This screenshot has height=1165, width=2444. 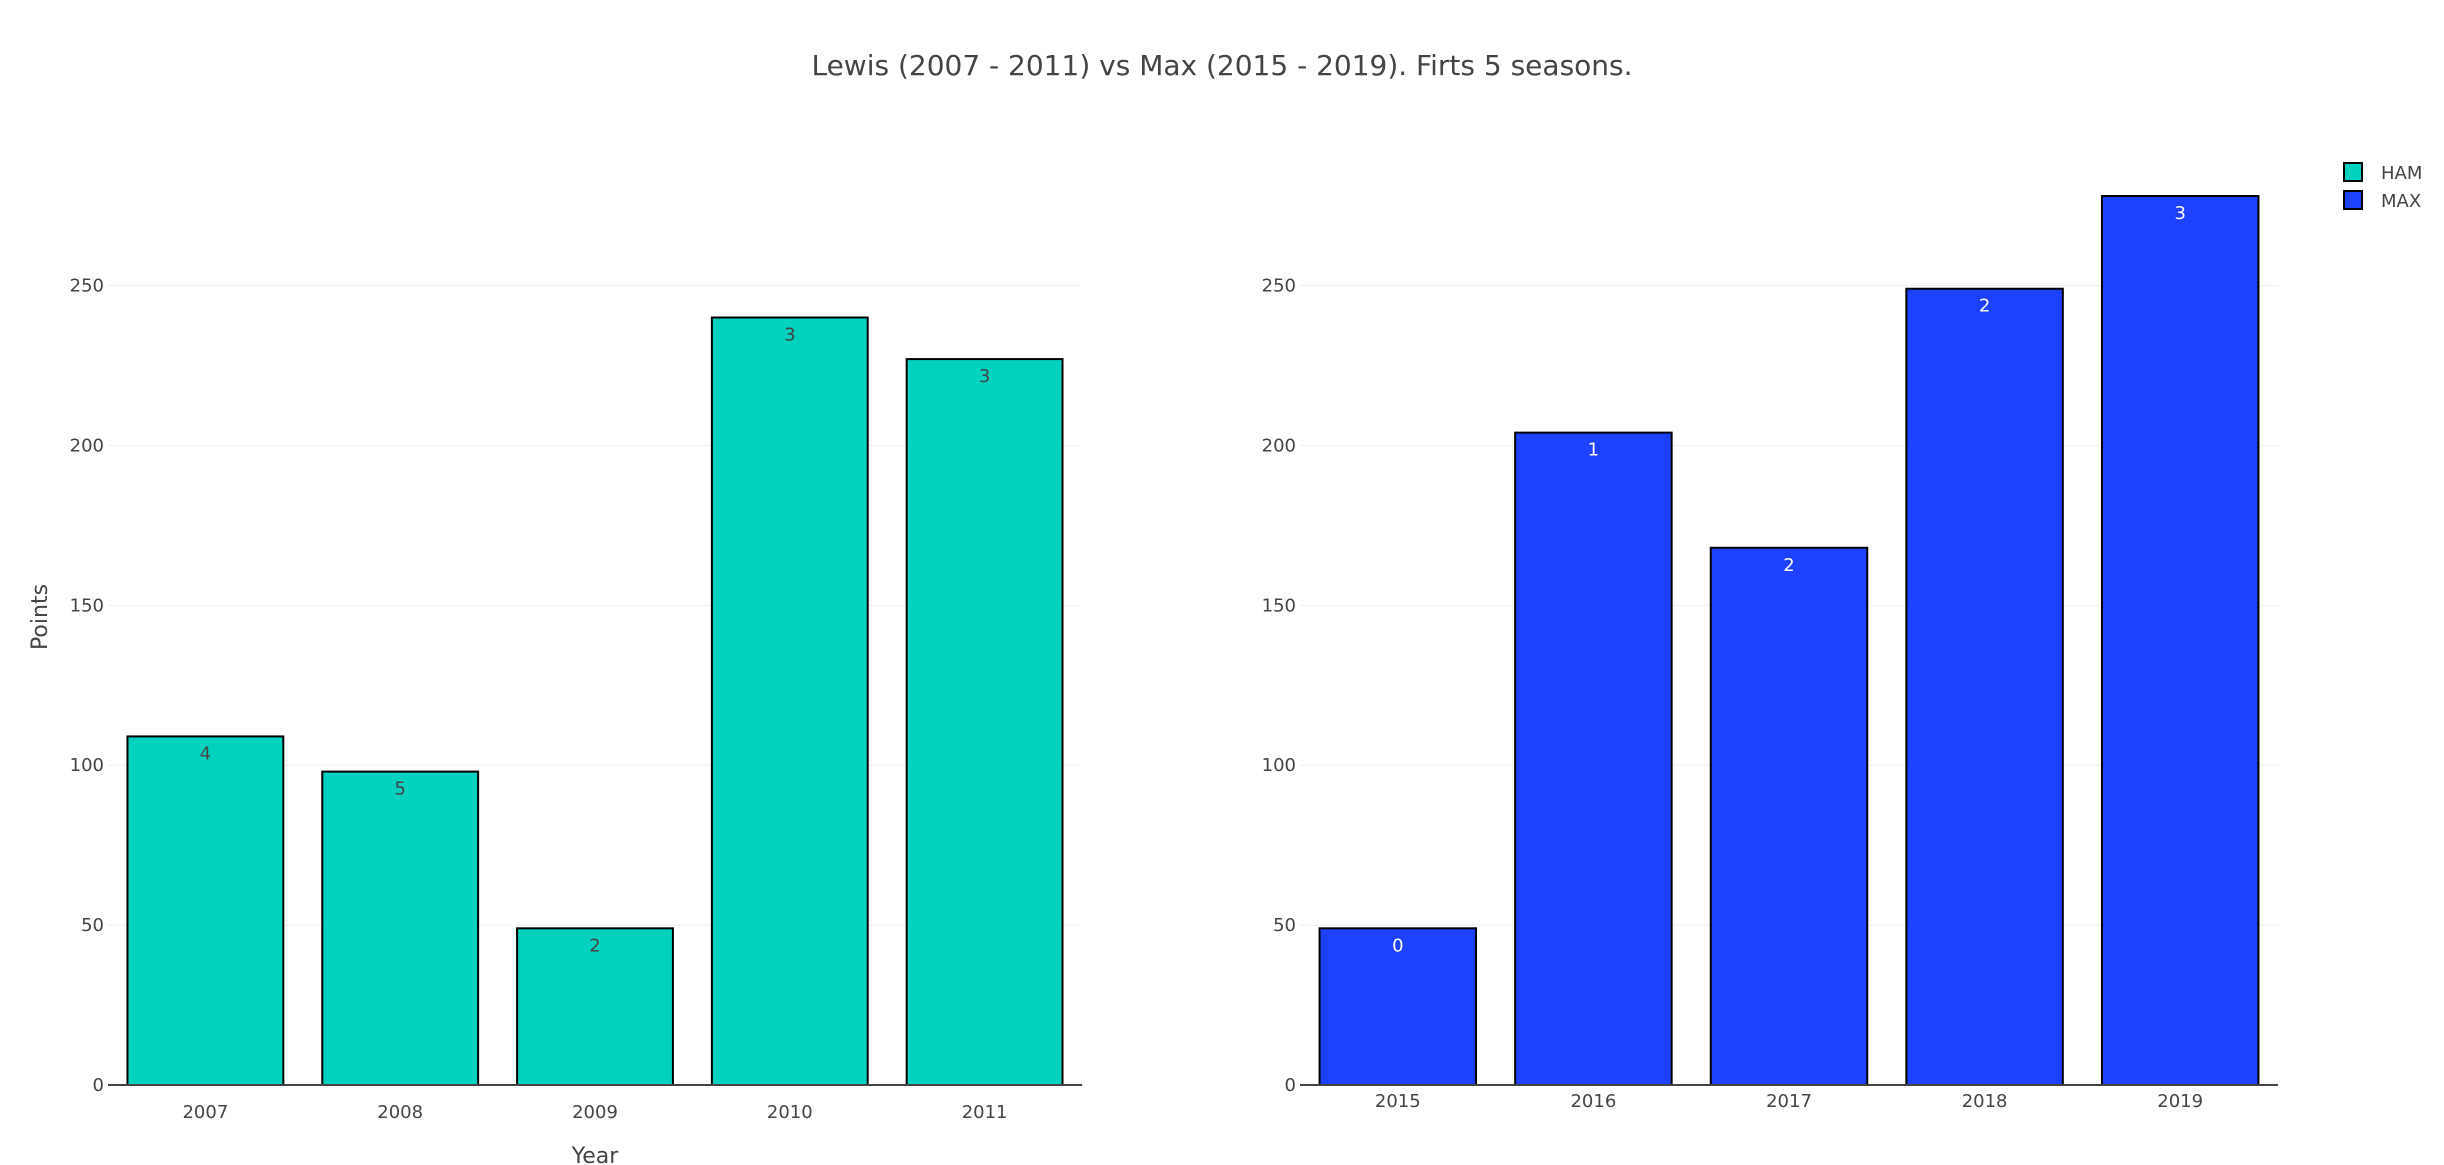 I want to click on left-y-tick-200: 200, so click(x=87, y=445).